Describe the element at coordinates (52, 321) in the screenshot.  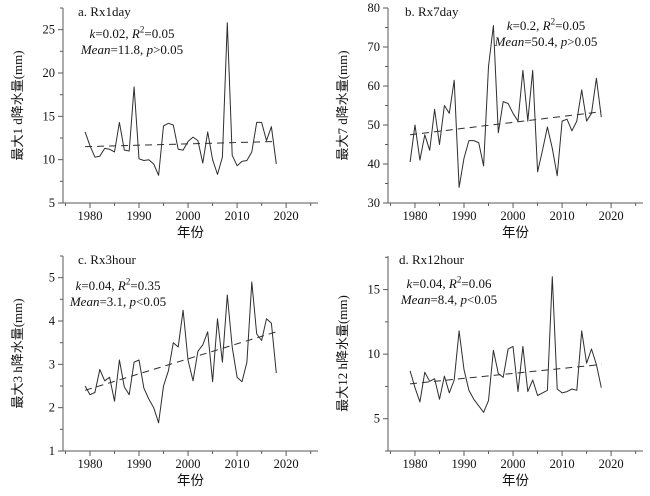
I see `svg-text: 4` at that location.